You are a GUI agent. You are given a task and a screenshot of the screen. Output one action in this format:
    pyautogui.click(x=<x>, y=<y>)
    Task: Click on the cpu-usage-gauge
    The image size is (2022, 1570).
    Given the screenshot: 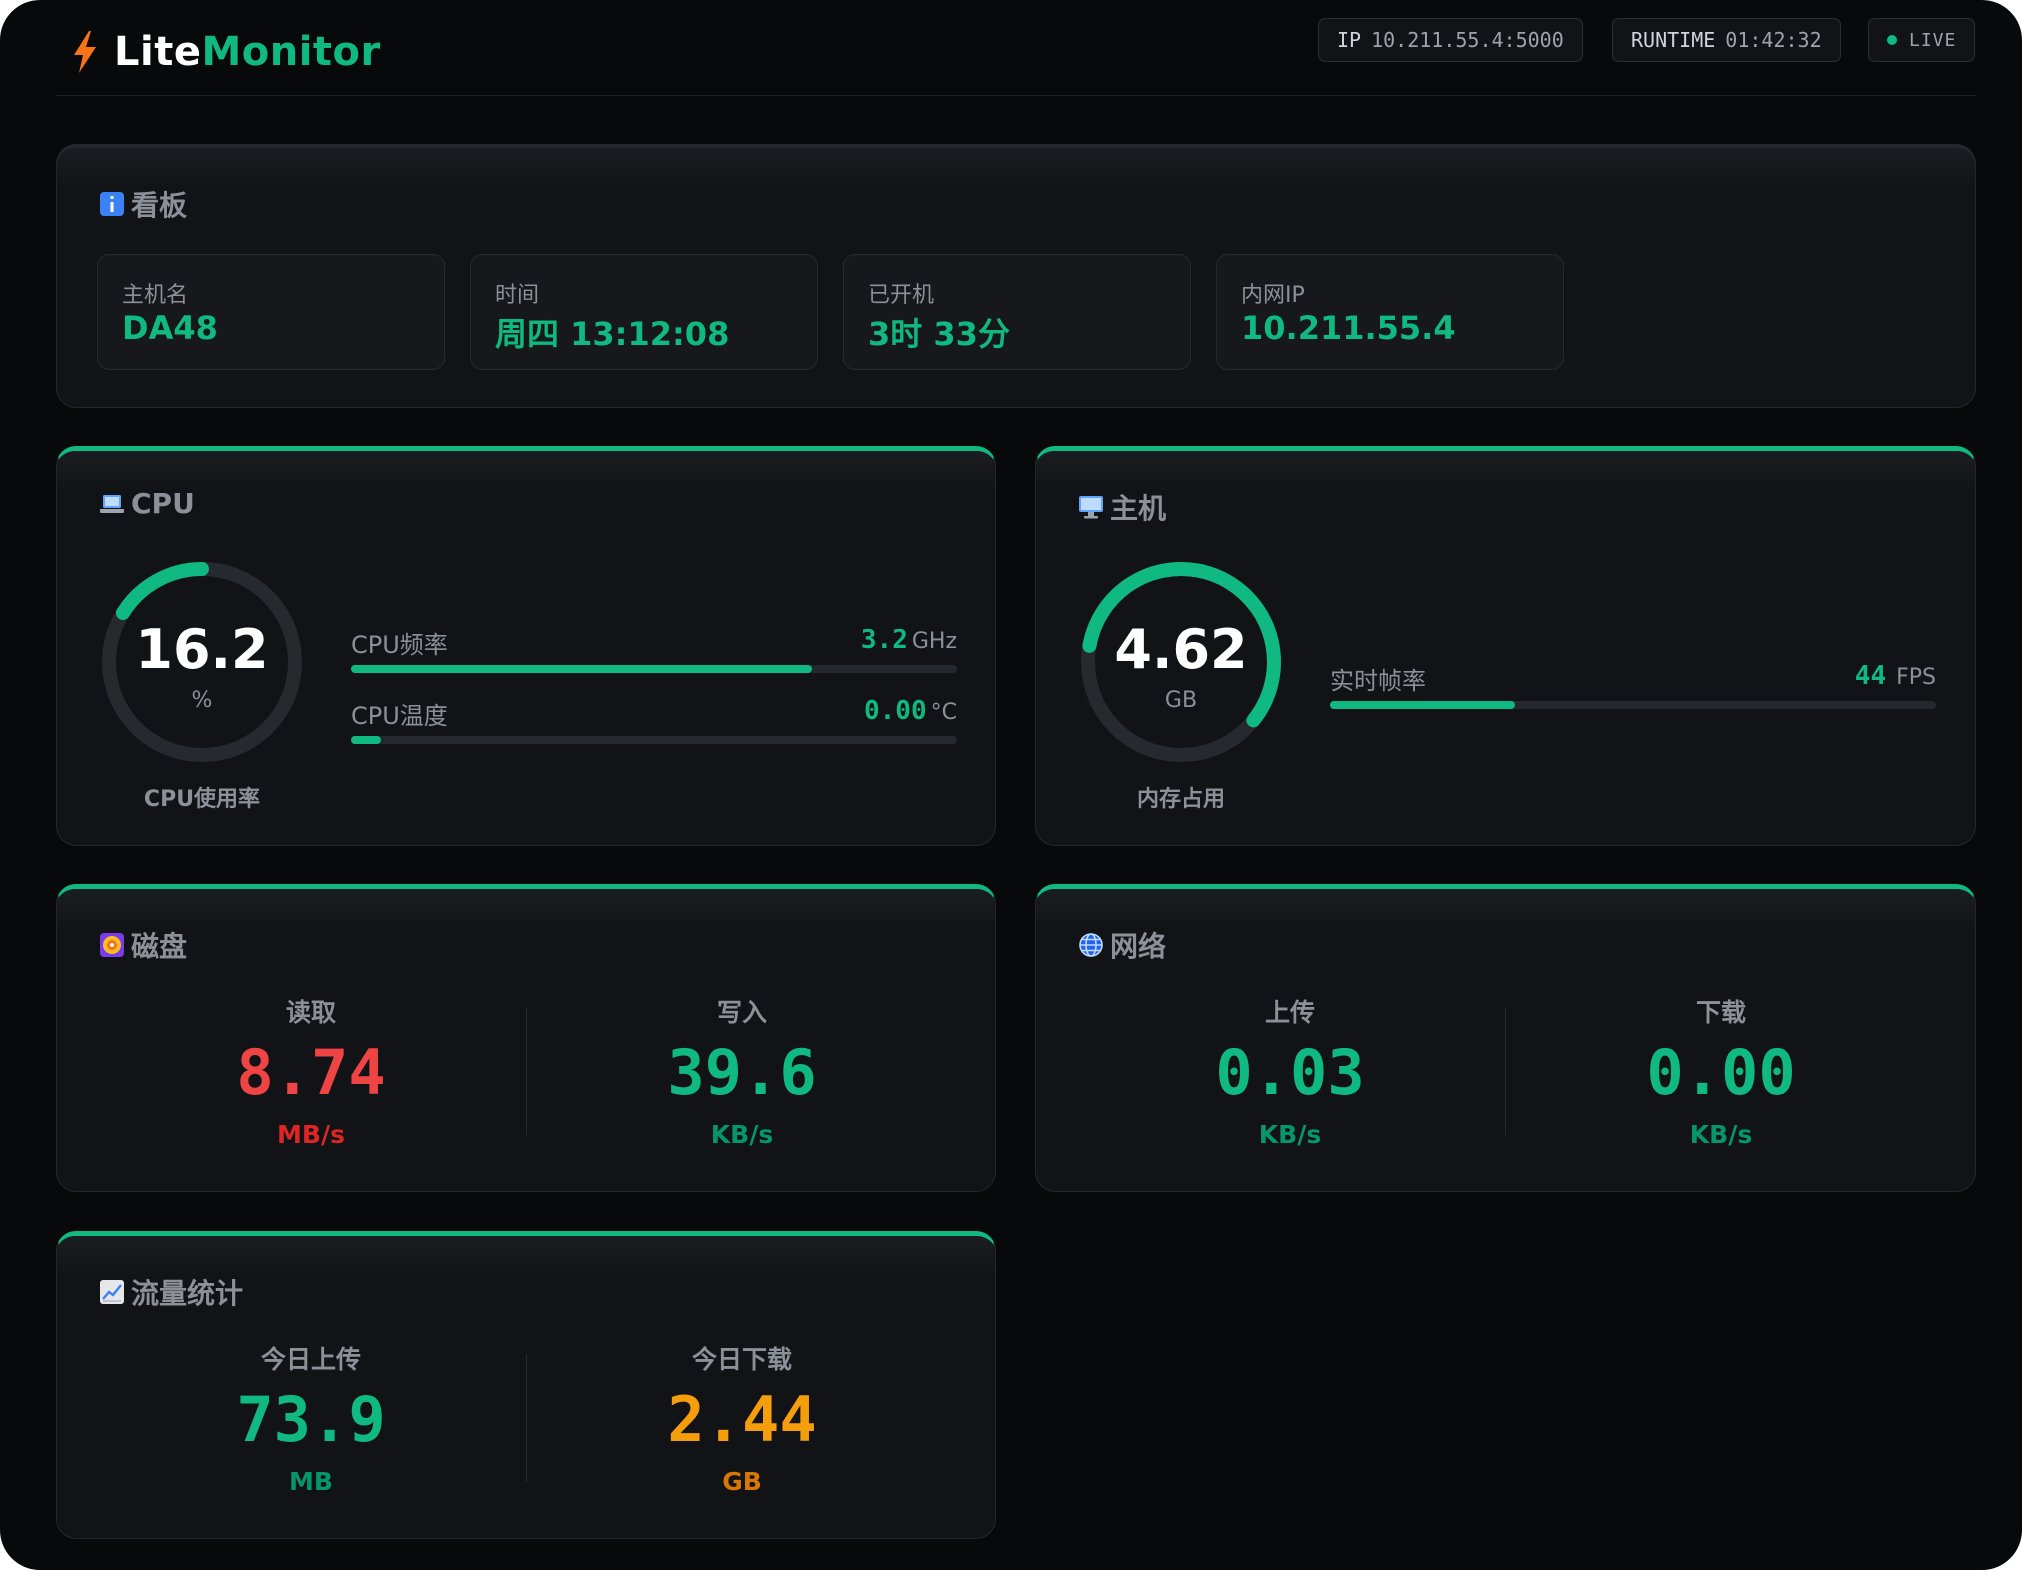 What is the action you would take?
    pyautogui.click(x=202, y=662)
    